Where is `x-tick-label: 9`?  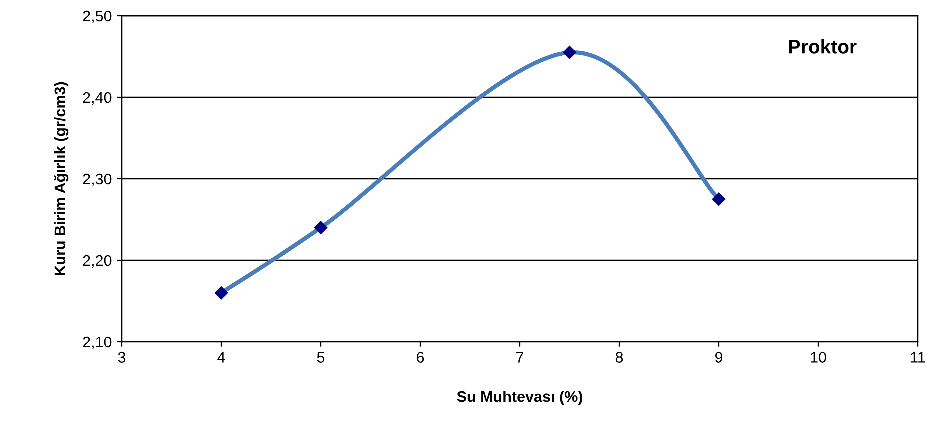 x-tick-label: 9 is located at coordinates (719, 357).